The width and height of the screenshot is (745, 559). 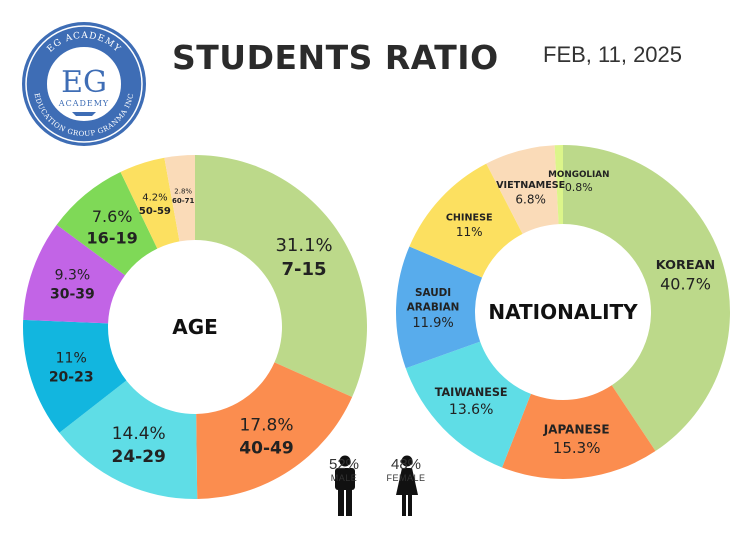 I want to click on slice-pct-40-49: 17.8%, so click(x=266, y=425).